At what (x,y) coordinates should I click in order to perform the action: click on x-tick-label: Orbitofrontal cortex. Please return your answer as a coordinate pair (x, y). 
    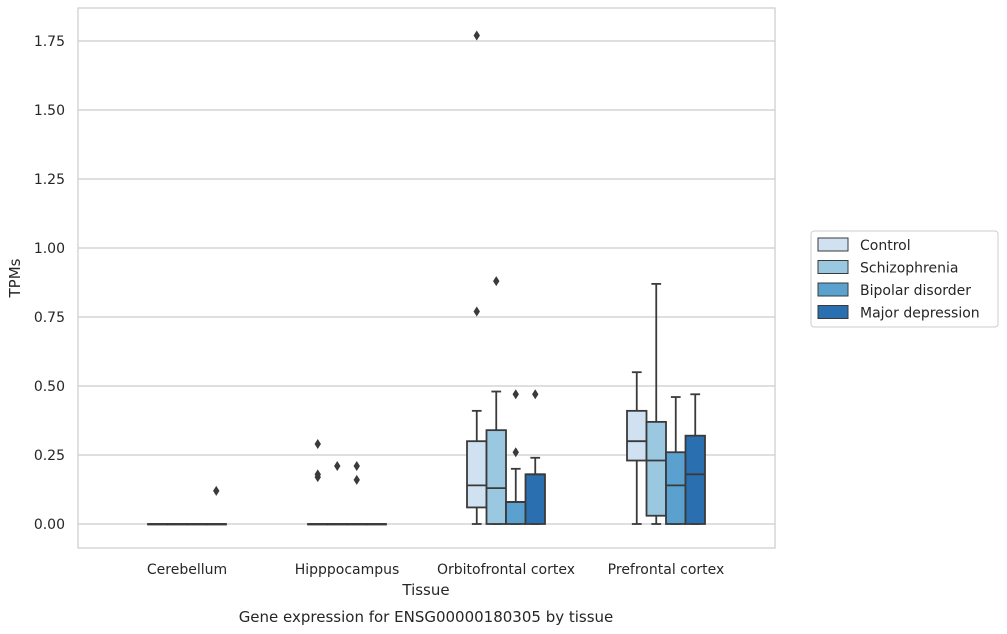
    Looking at the image, I should click on (506, 570).